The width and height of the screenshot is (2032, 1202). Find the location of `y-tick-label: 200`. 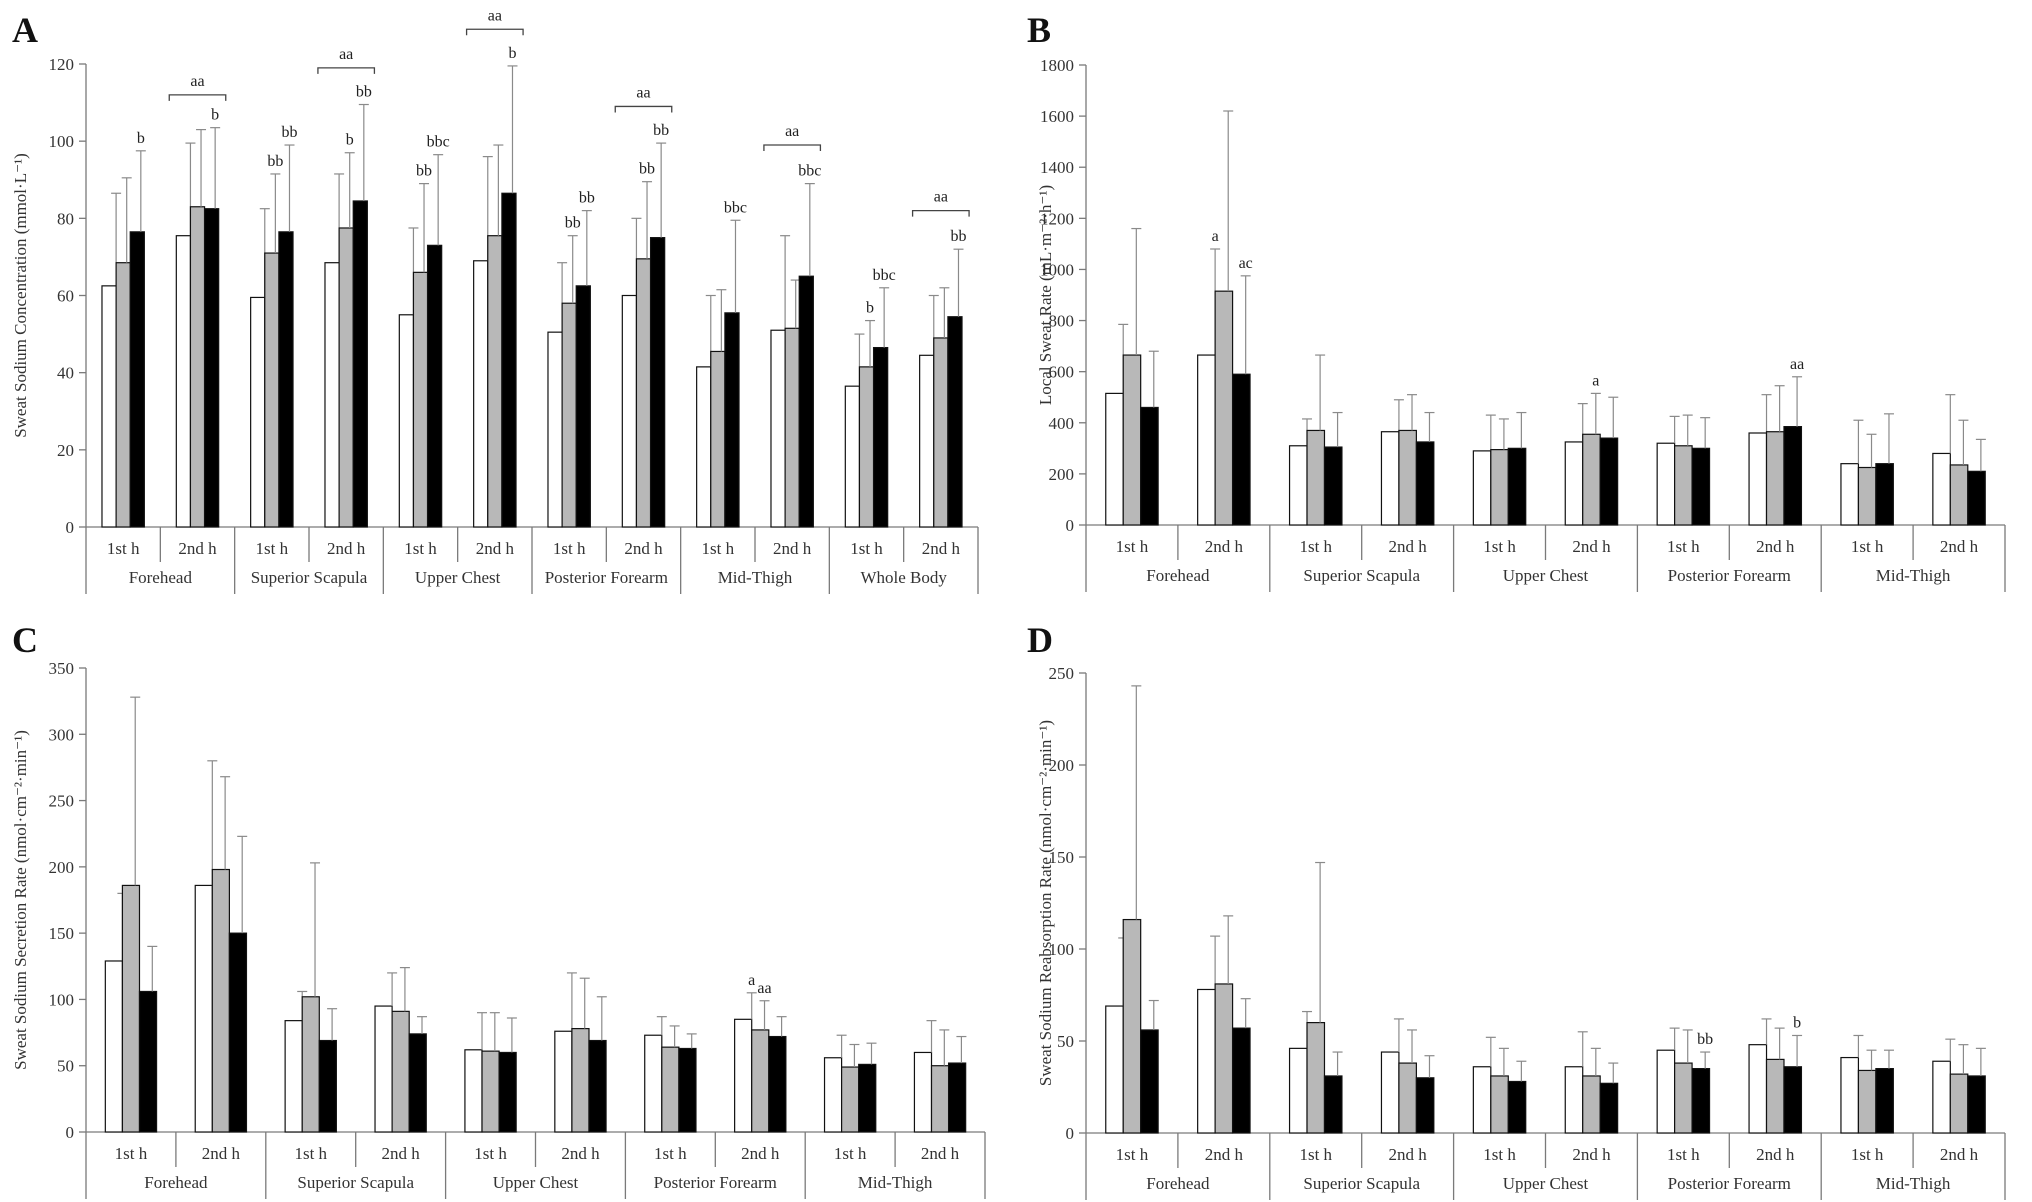

y-tick-label: 200 is located at coordinates (1062, 765).